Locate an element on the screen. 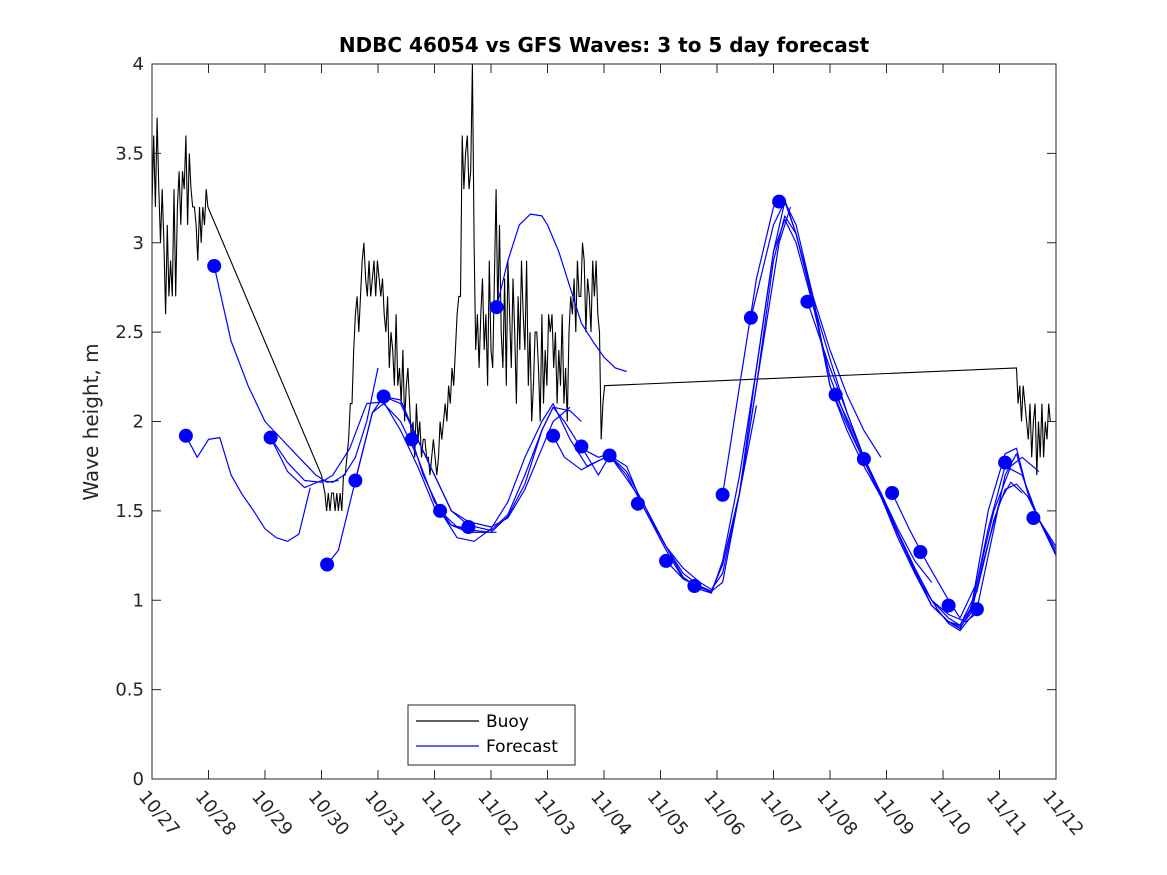 The width and height of the screenshot is (1167, 875). y-tick-label: 0.5 is located at coordinates (129, 690).